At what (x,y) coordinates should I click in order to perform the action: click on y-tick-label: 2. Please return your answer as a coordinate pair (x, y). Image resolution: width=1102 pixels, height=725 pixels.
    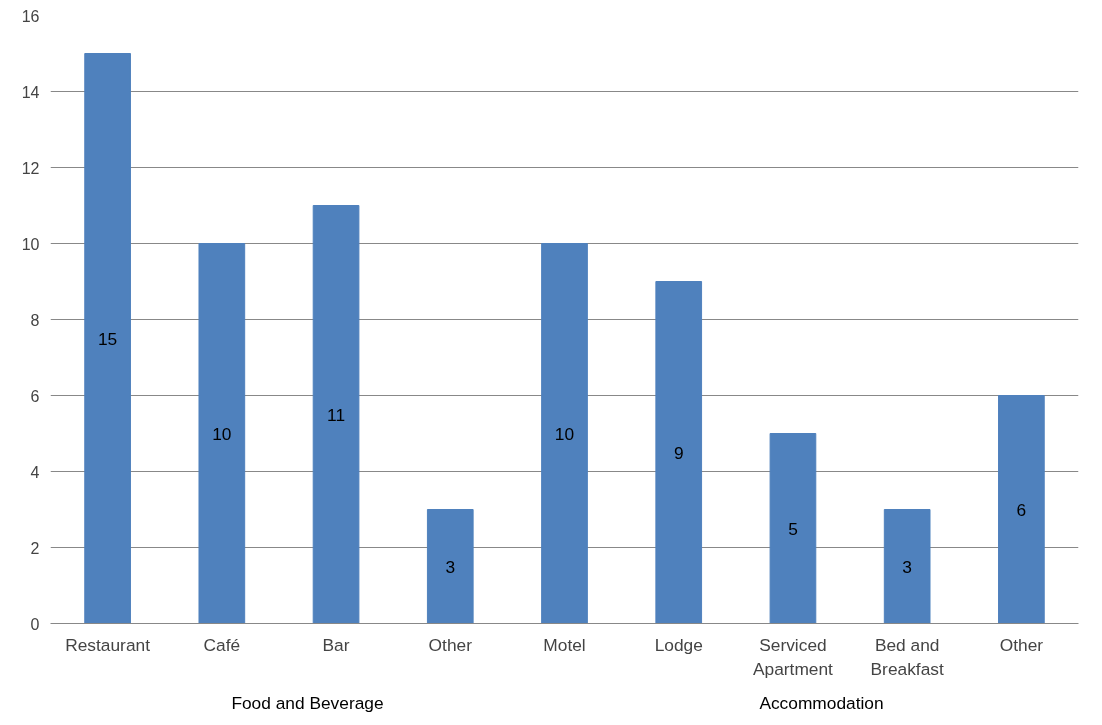
    Looking at the image, I should click on (35, 548).